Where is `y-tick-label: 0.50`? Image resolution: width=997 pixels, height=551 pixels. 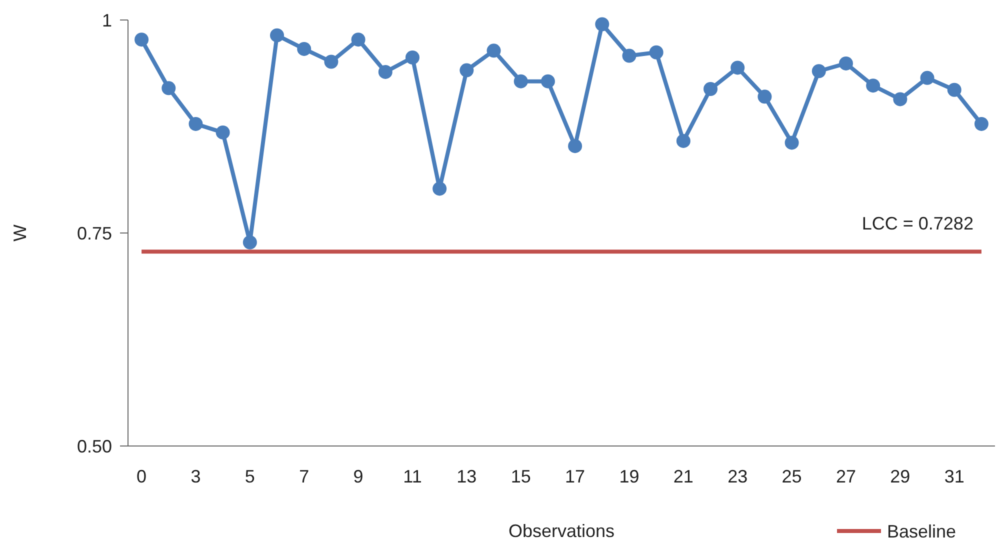 y-tick-label: 0.50 is located at coordinates (94, 446).